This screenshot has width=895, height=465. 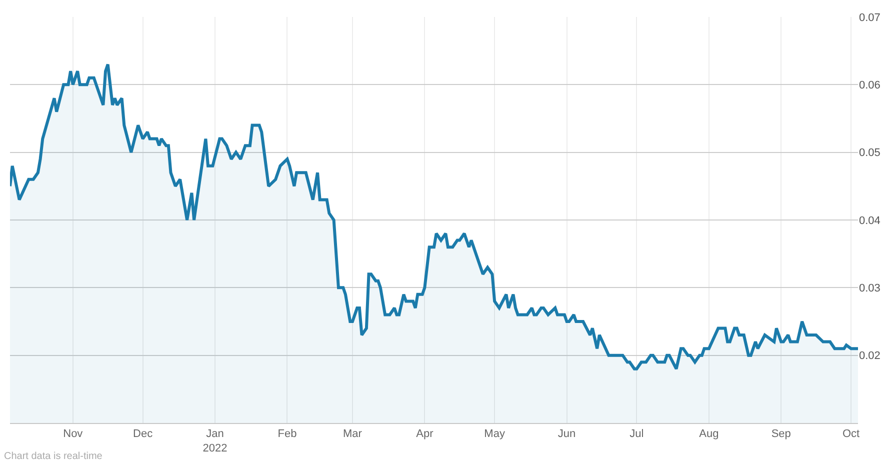 I want to click on y-tick-label: 0.03, so click(x=869, y=288).